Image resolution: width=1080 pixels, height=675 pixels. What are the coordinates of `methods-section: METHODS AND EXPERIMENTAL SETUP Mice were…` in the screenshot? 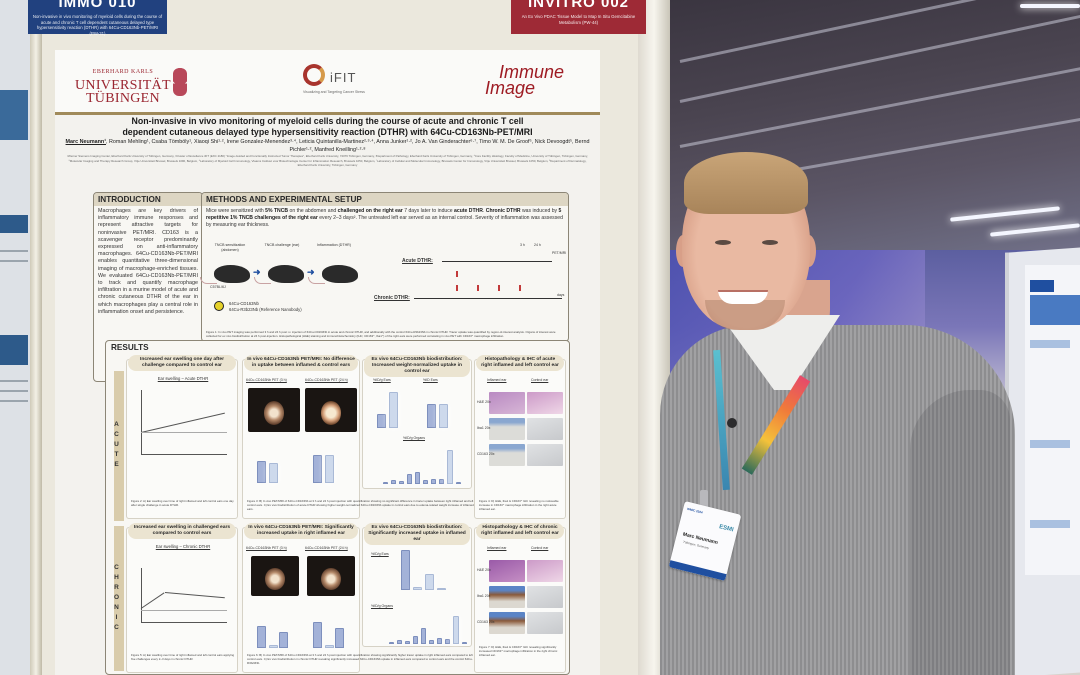 It's located at (384, 267).